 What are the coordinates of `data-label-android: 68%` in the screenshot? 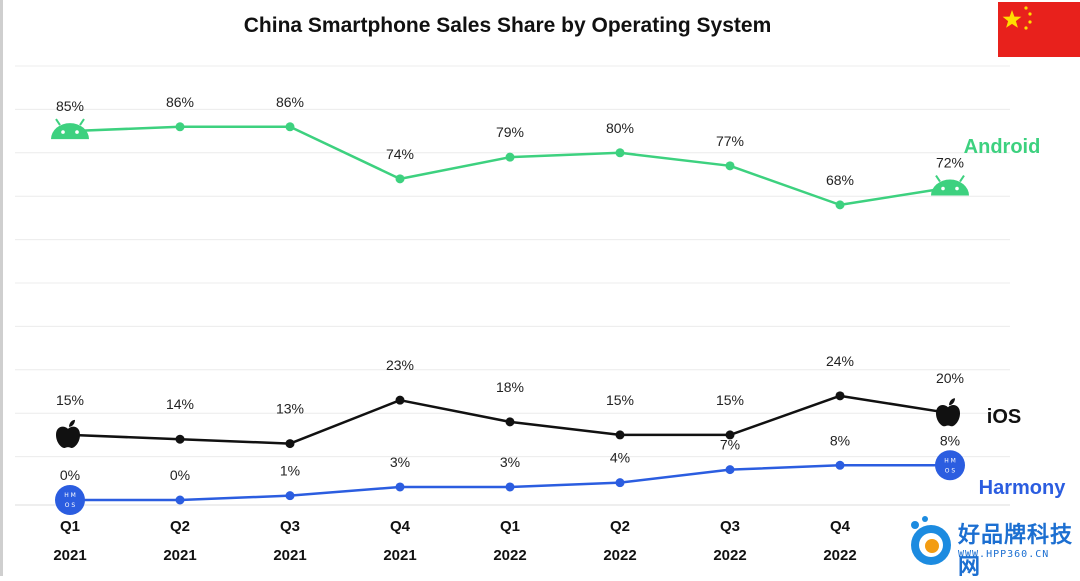 It's located at (840, 180).